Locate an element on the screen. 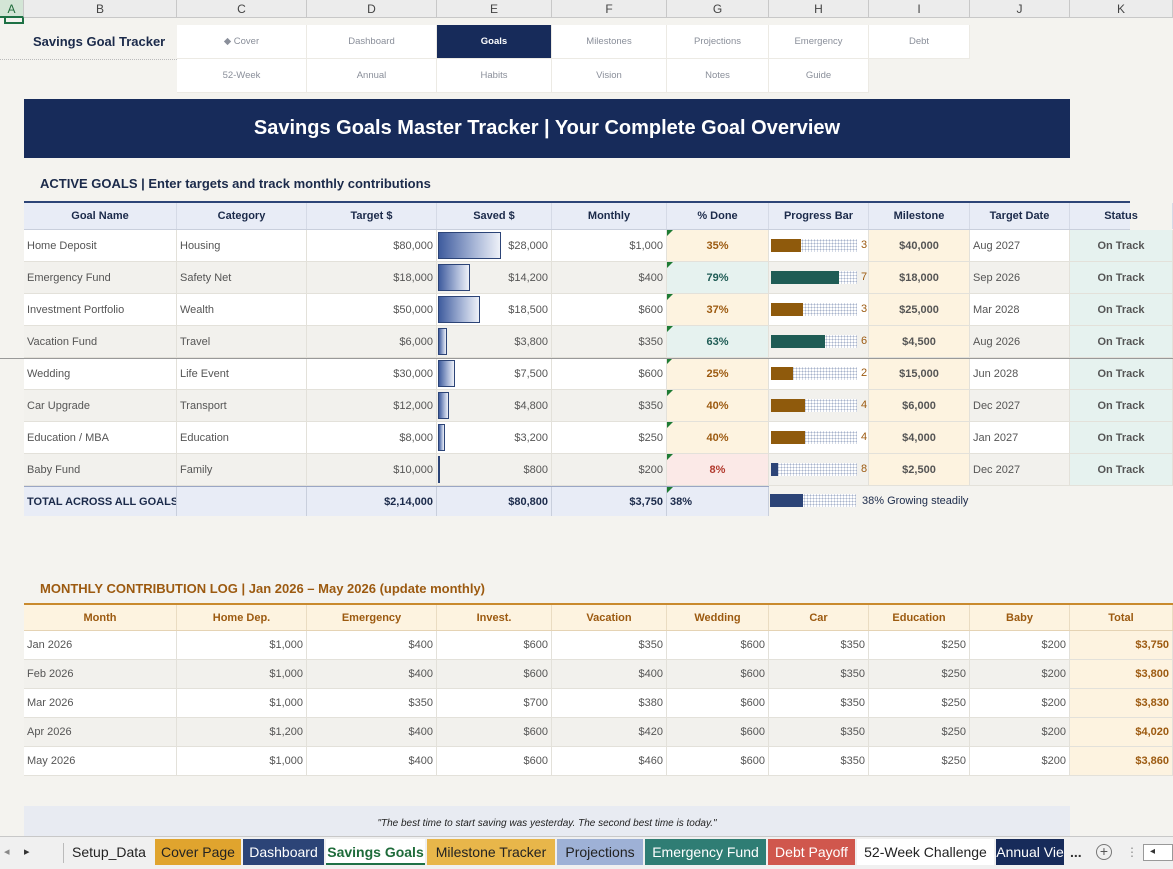 The image size is (1173, 869). column-header-k: K is located at coordinates (1121, 9).